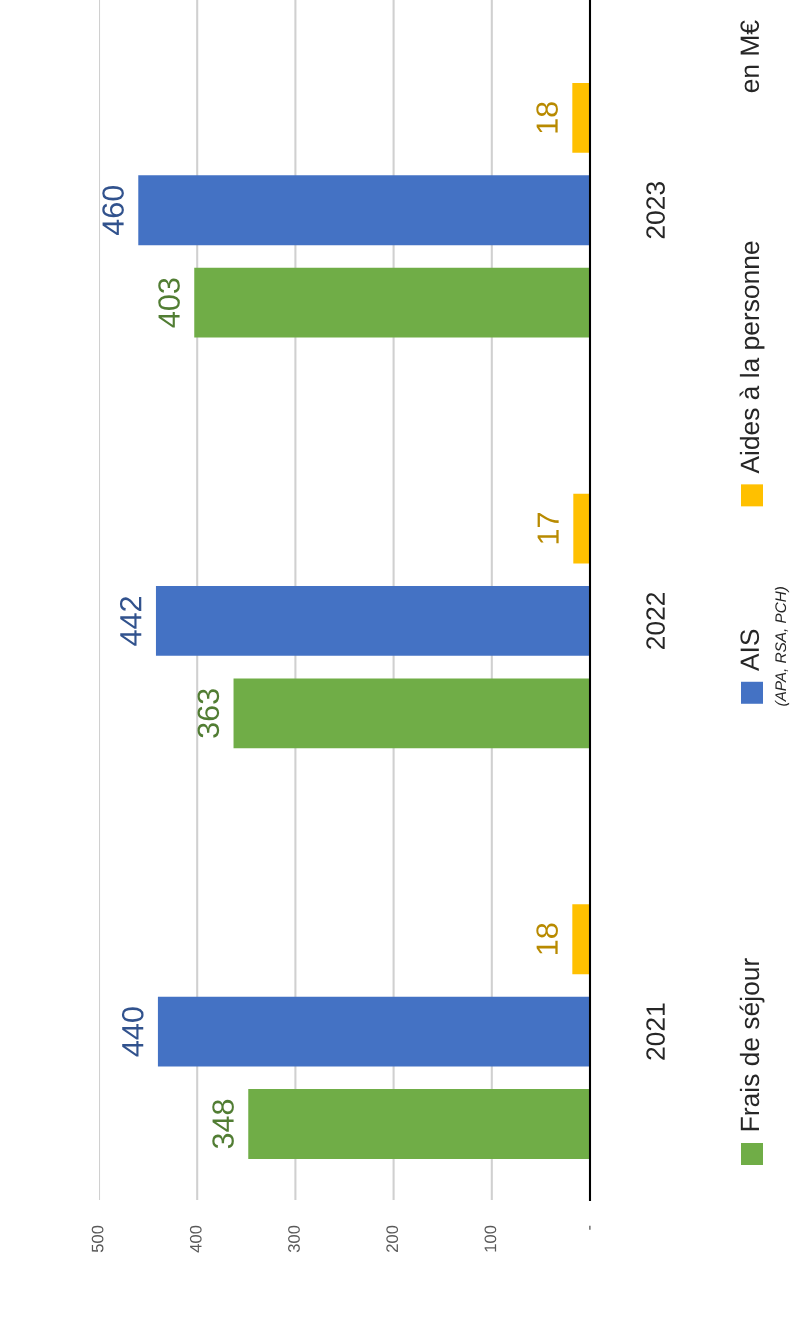  I want to click on data-label: 403, so click(169, 303).